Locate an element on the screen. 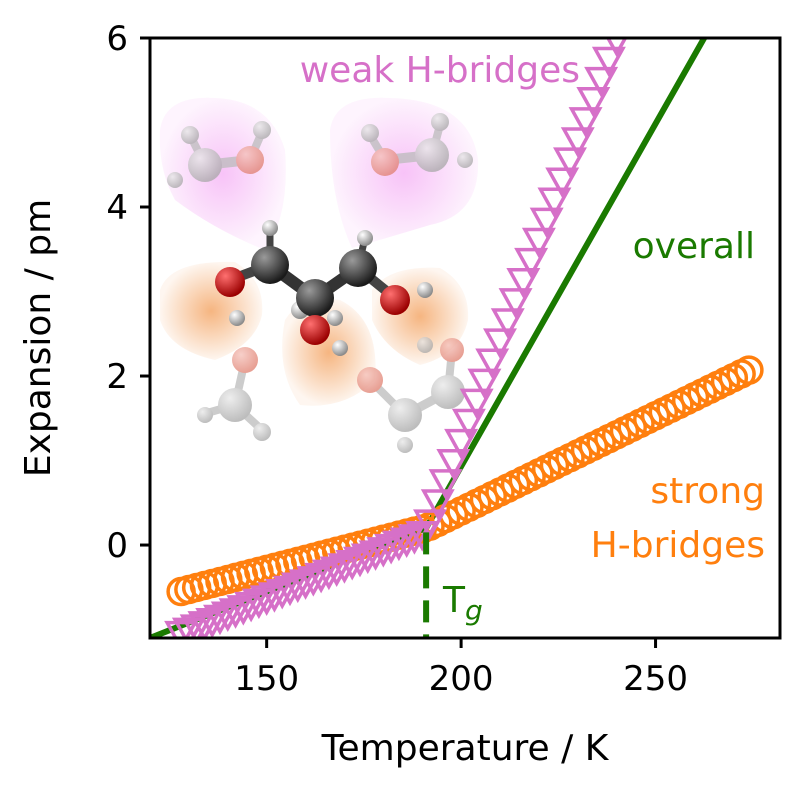 The height and width of the screenshot is (800, 800). y-axis-label: Expansion / pm is located at coordinates (38, 338).